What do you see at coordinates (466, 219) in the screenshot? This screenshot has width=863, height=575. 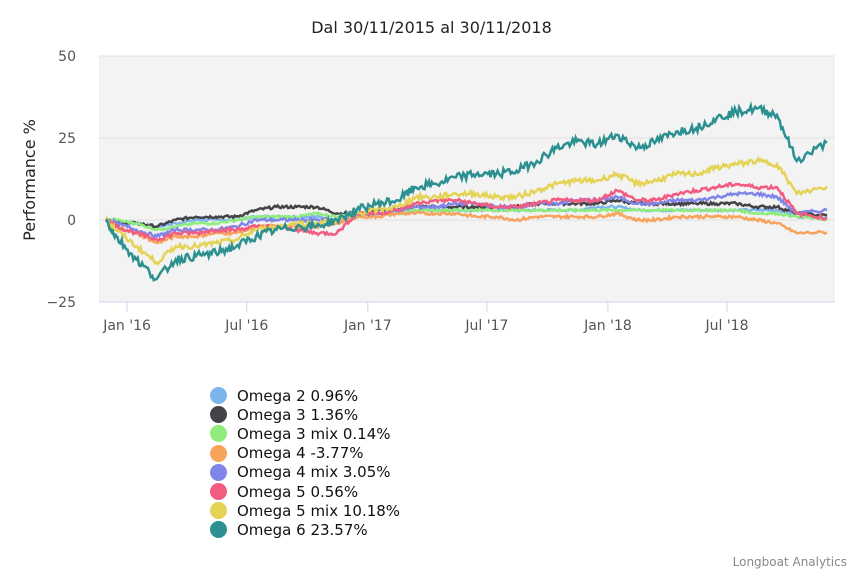 I see `series-line-omega-3-mix` at bounding box center [466, 219].